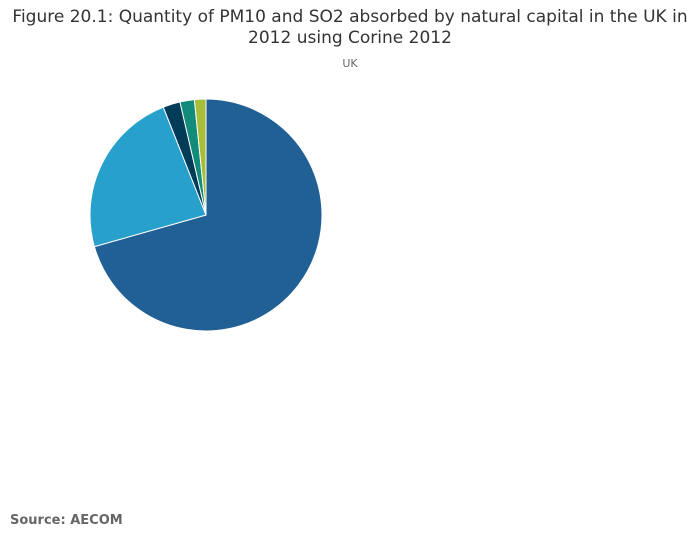 The width and height of the screenshot is (700, 549). I want to click on chart-subtitle: UK, so click(350, 63).